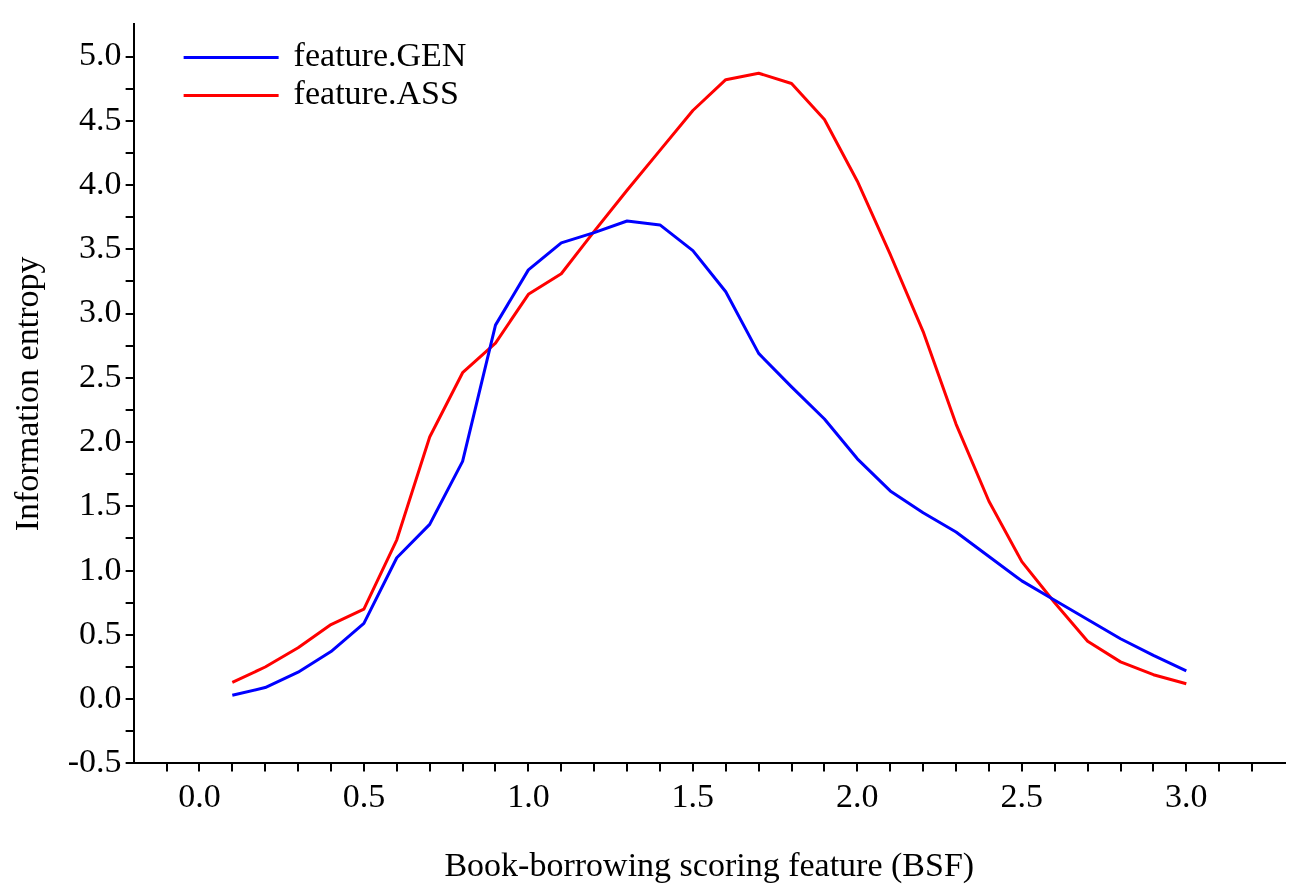  What do you see at coordinates (100, 247) in the screenshot?
I see `y-tick-label: 3.5` at bounding box center [100, 247].